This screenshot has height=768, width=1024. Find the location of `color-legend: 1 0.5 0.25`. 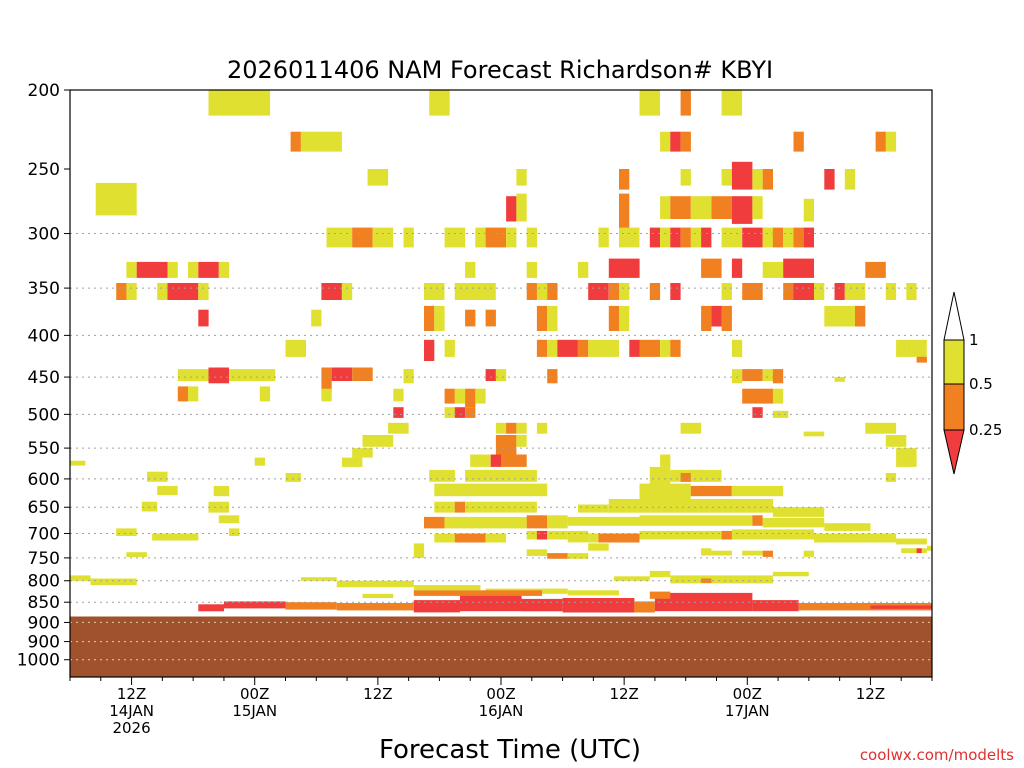

color-legend: 1 0.5 0.25 is located at coordinates (972, 383).